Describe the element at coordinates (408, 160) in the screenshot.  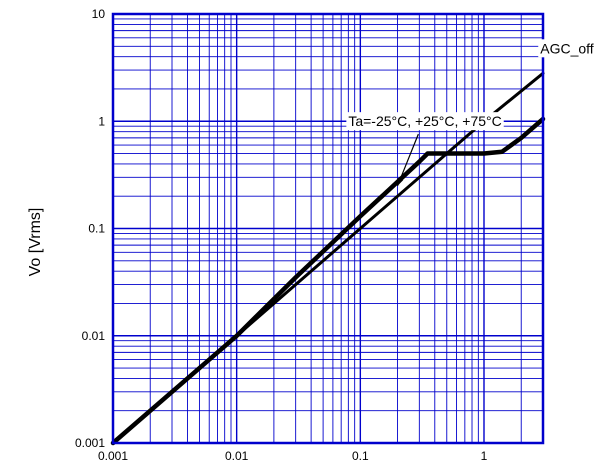
I see `annotation-arrow` at that location.